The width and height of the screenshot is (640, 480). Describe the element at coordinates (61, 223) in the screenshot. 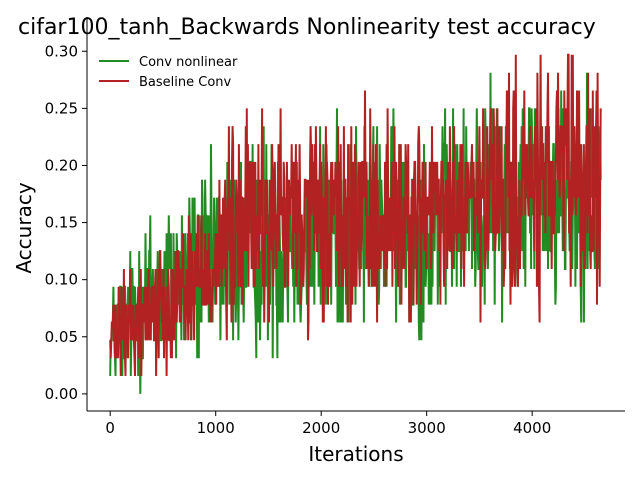

I see `y-tick-label: 0.15` at that location.